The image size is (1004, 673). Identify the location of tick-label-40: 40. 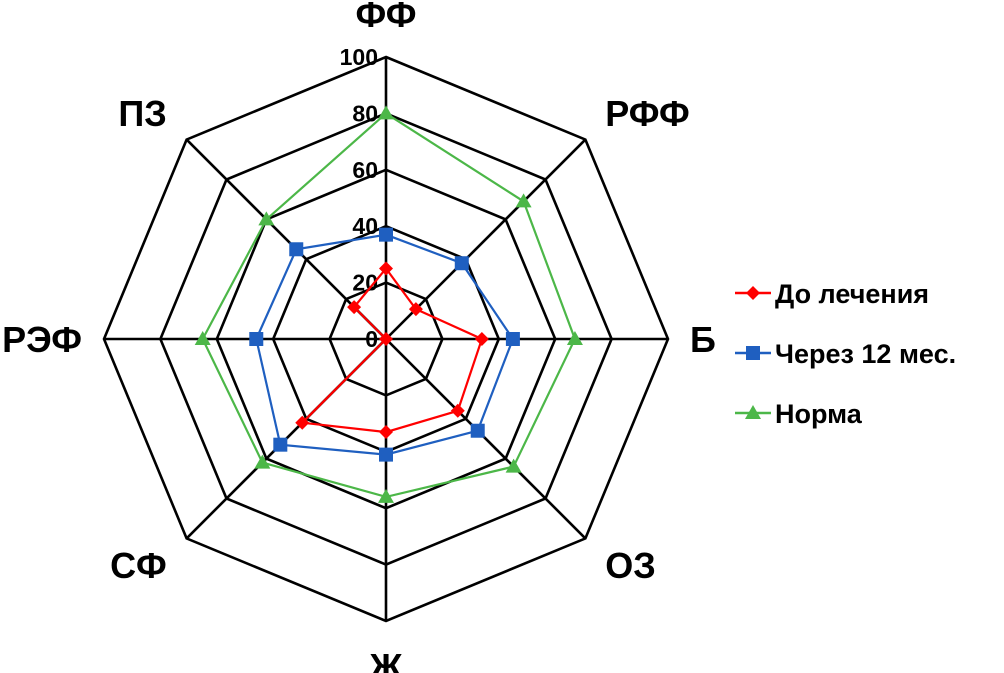
(365, 226).